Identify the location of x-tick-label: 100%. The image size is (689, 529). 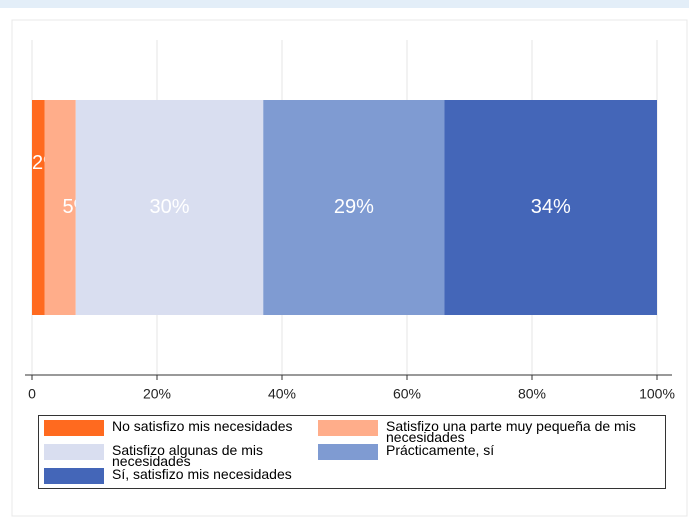
(657, 394).